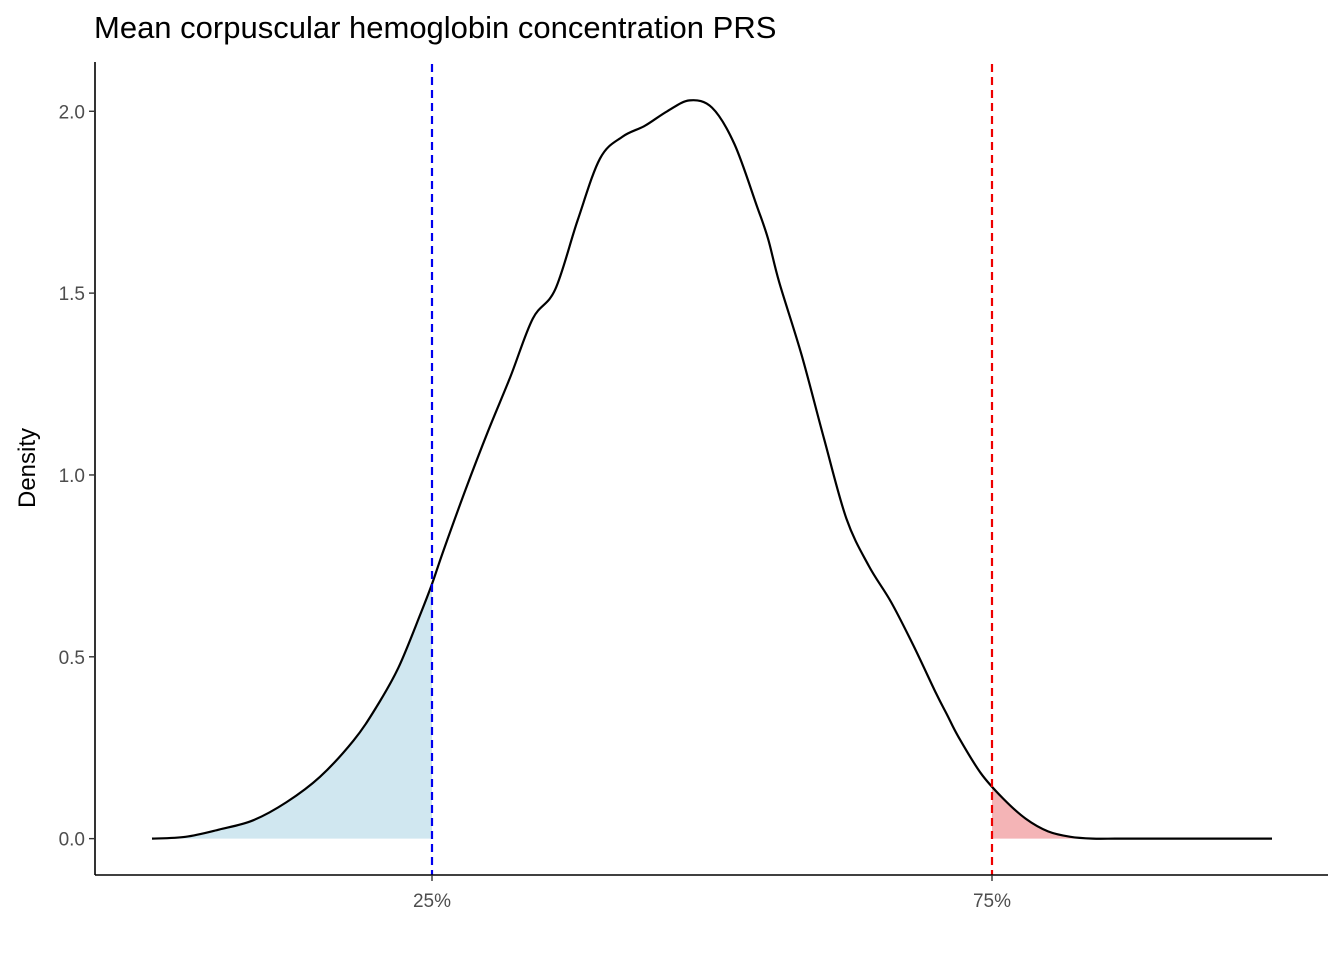  What do you see at coordinates (292, 711) in the screenshot?
I see `shaded-region-lower` at bounding box center [292, 711].